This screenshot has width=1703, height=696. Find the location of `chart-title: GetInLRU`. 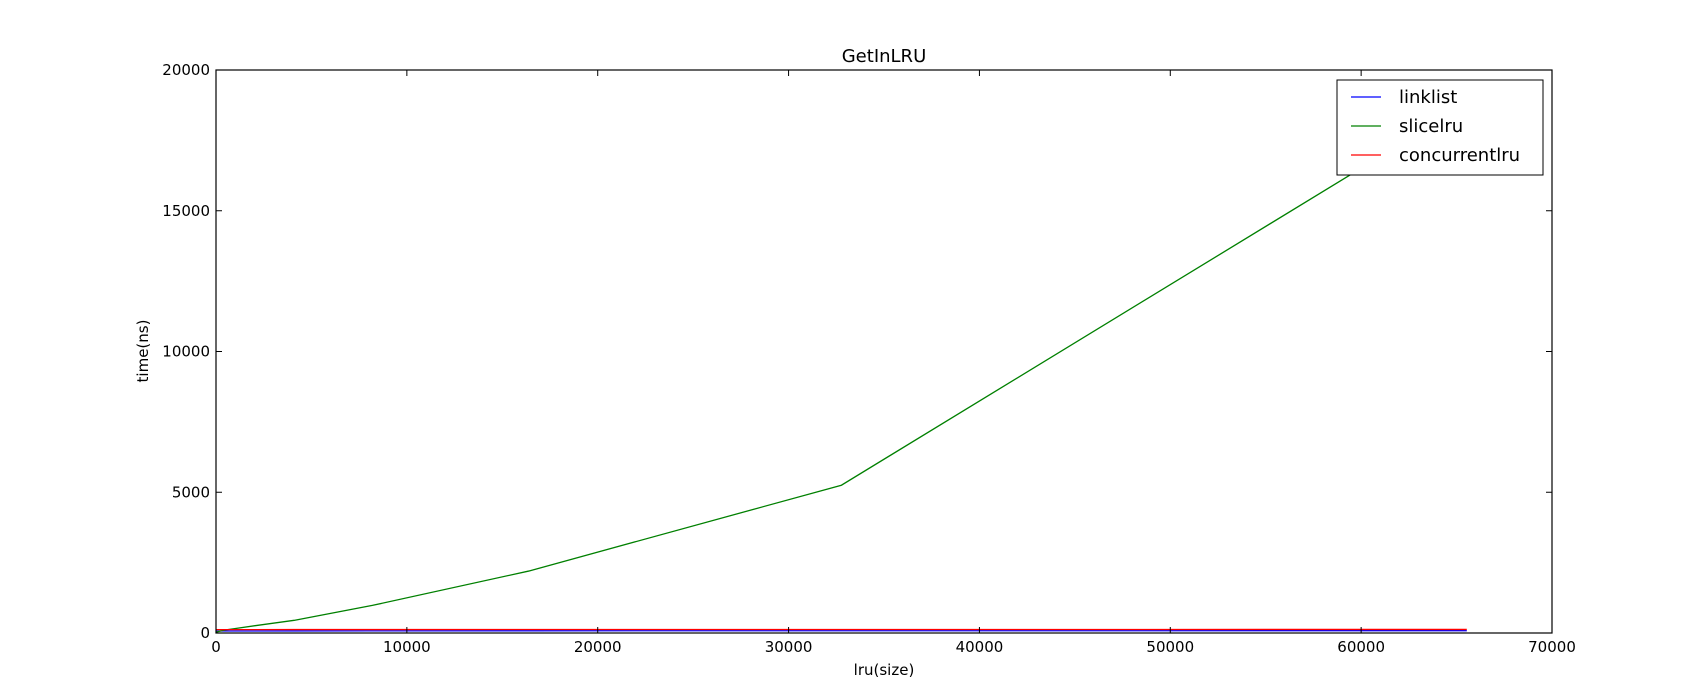

chart-title: GetInLRU is located at coordinates (884, 56).